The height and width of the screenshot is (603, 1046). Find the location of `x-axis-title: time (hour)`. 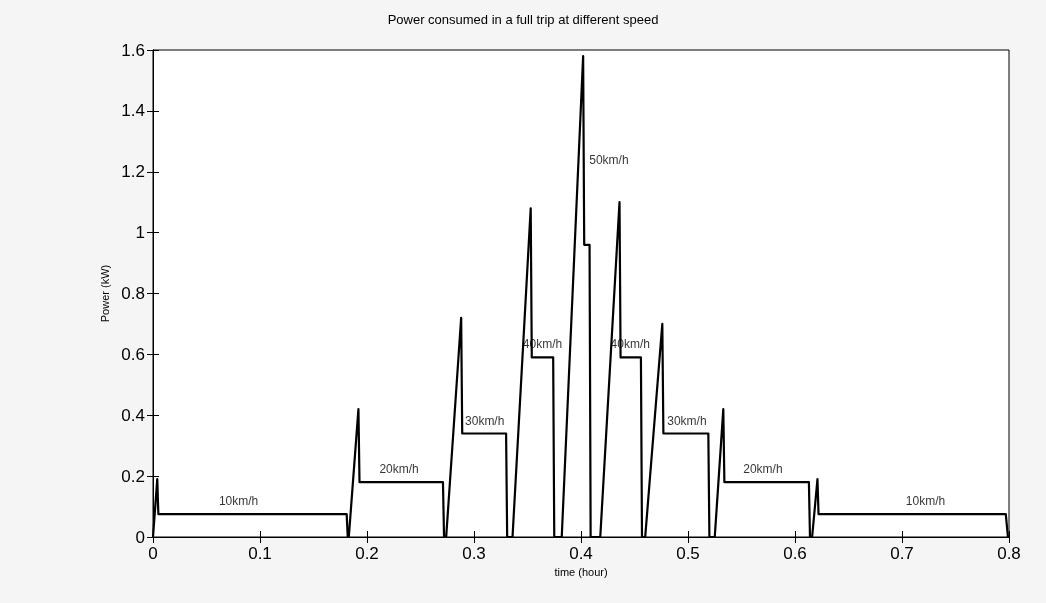

x-axis-title: time (hour) is located at coordinates (581, 572).